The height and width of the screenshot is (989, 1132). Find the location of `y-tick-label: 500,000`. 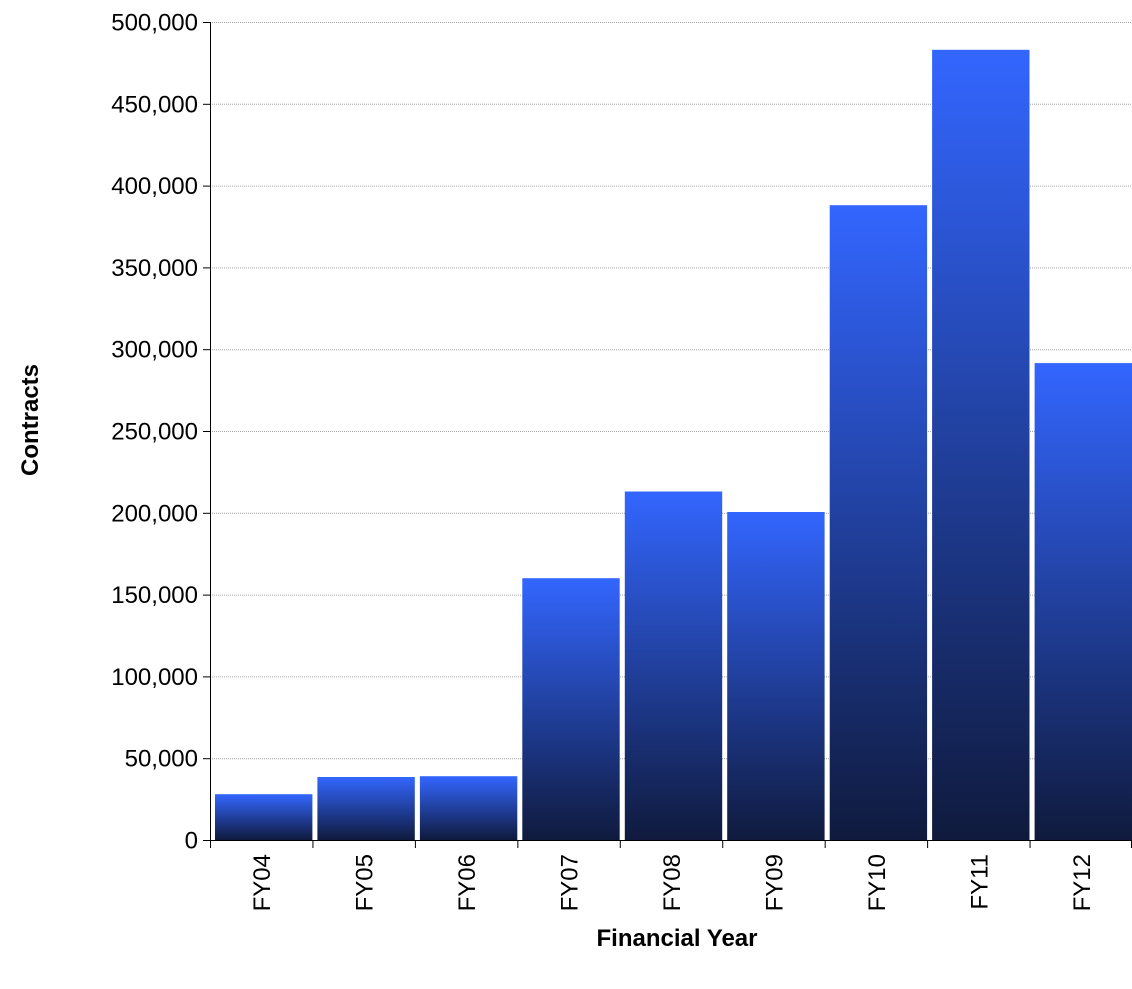

y-tick-label: 500,000 is located at coordinates (154, 23).